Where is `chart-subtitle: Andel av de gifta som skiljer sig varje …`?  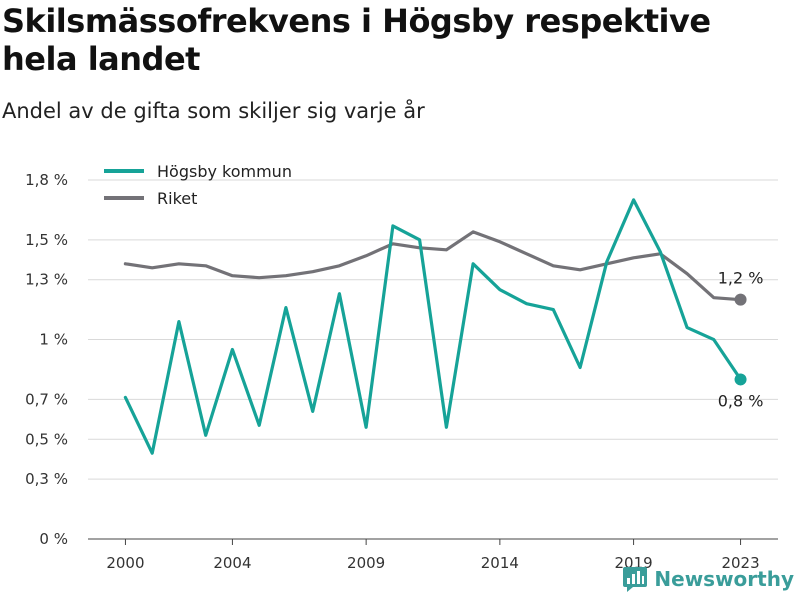
chart-subtitle: Andel av de gifta som skiljer sig varje … is located at coordinates (213, 111).